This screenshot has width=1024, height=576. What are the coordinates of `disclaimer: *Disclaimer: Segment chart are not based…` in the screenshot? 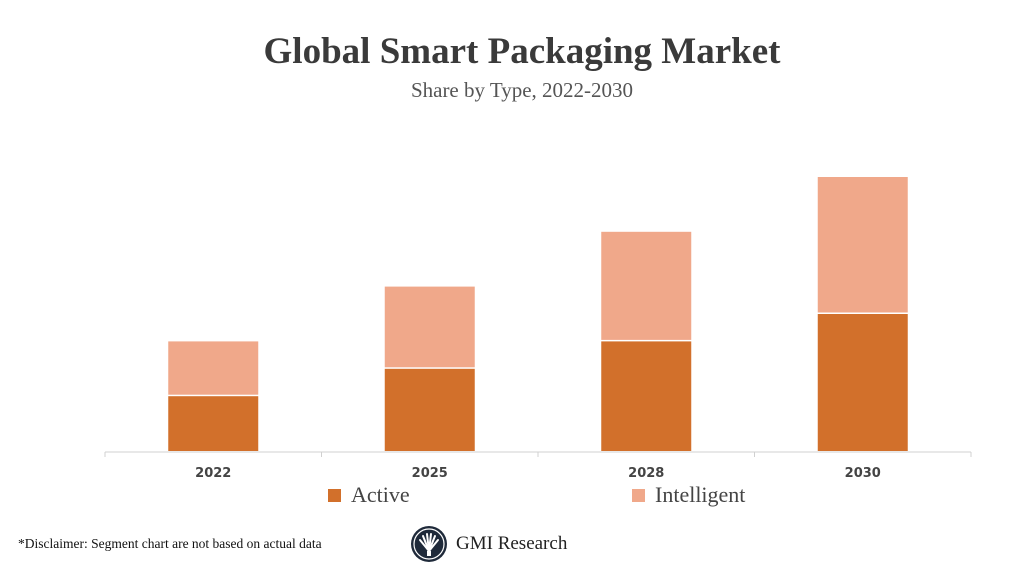 It's located at (170, 543).